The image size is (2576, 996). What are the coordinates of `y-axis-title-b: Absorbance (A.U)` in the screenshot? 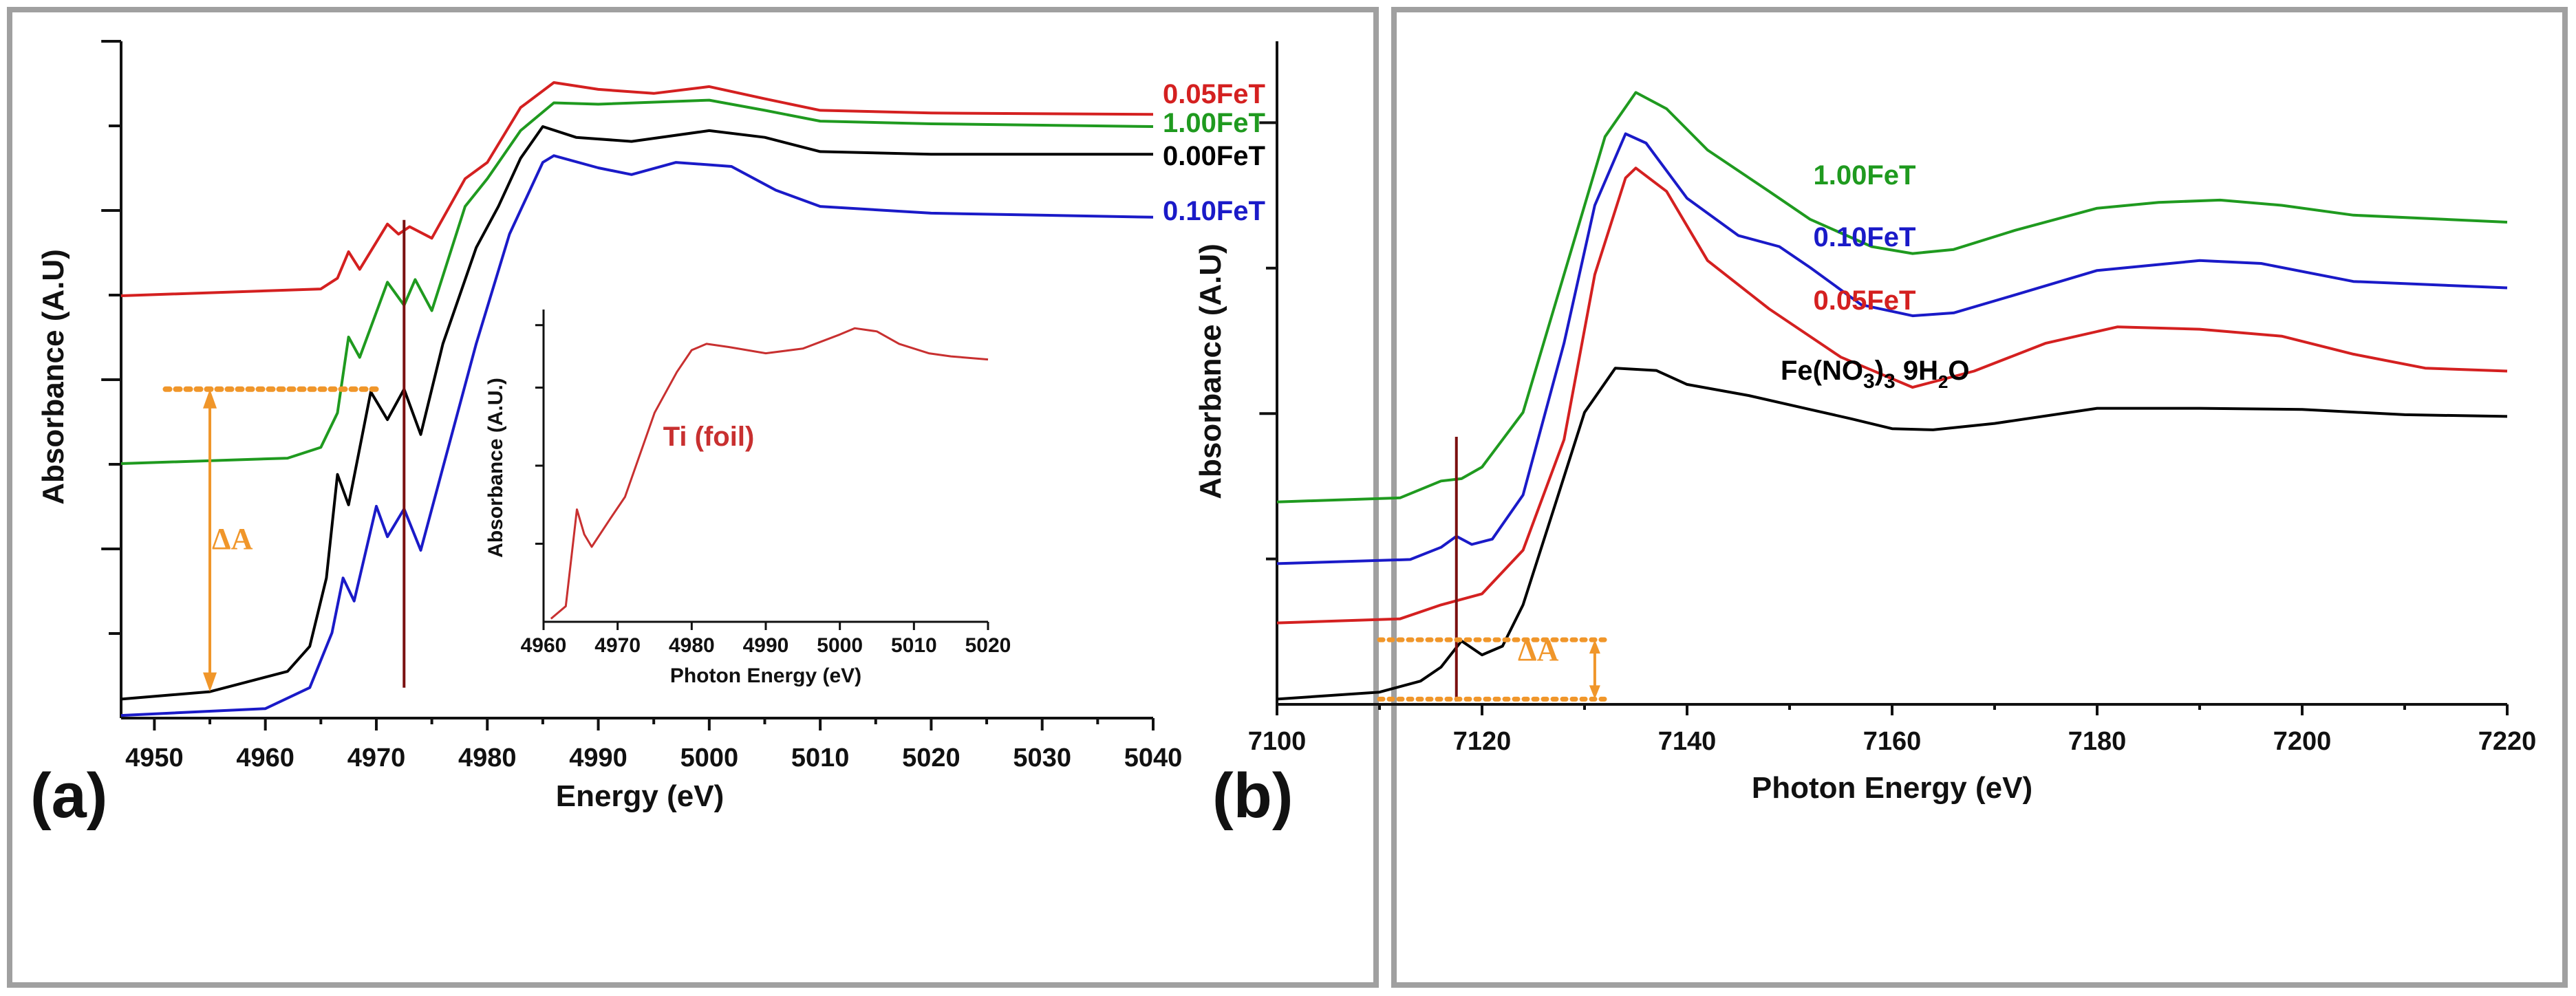 It's located at (1210, 371).